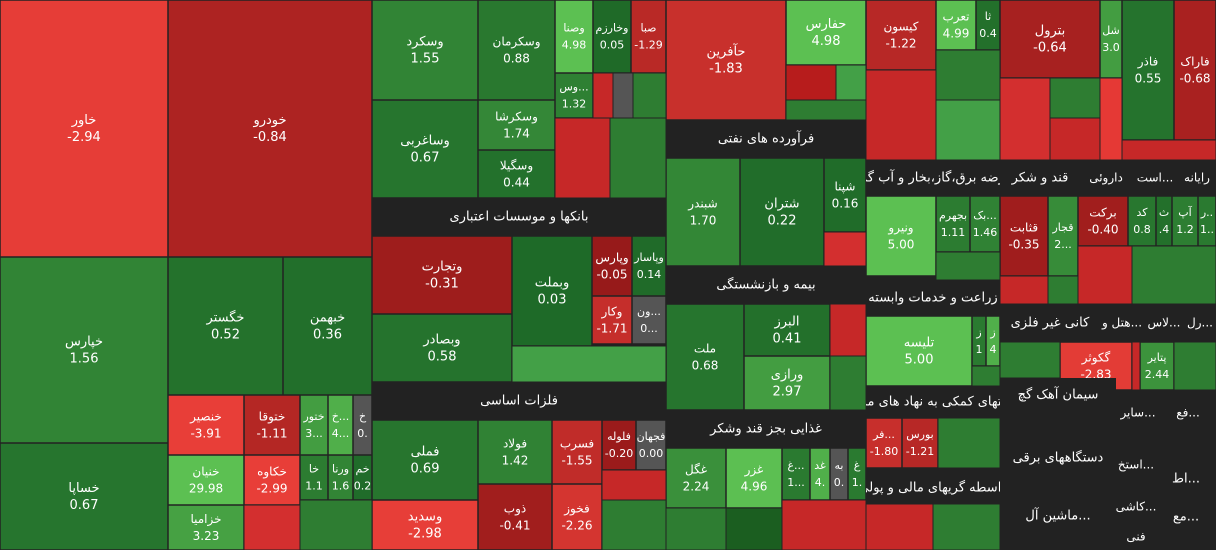 The image size is (1216, 550). Describe the element at coordinates (340, 477) in the screenshot. I see `stock-tile: ورنا 1.6` at that location.